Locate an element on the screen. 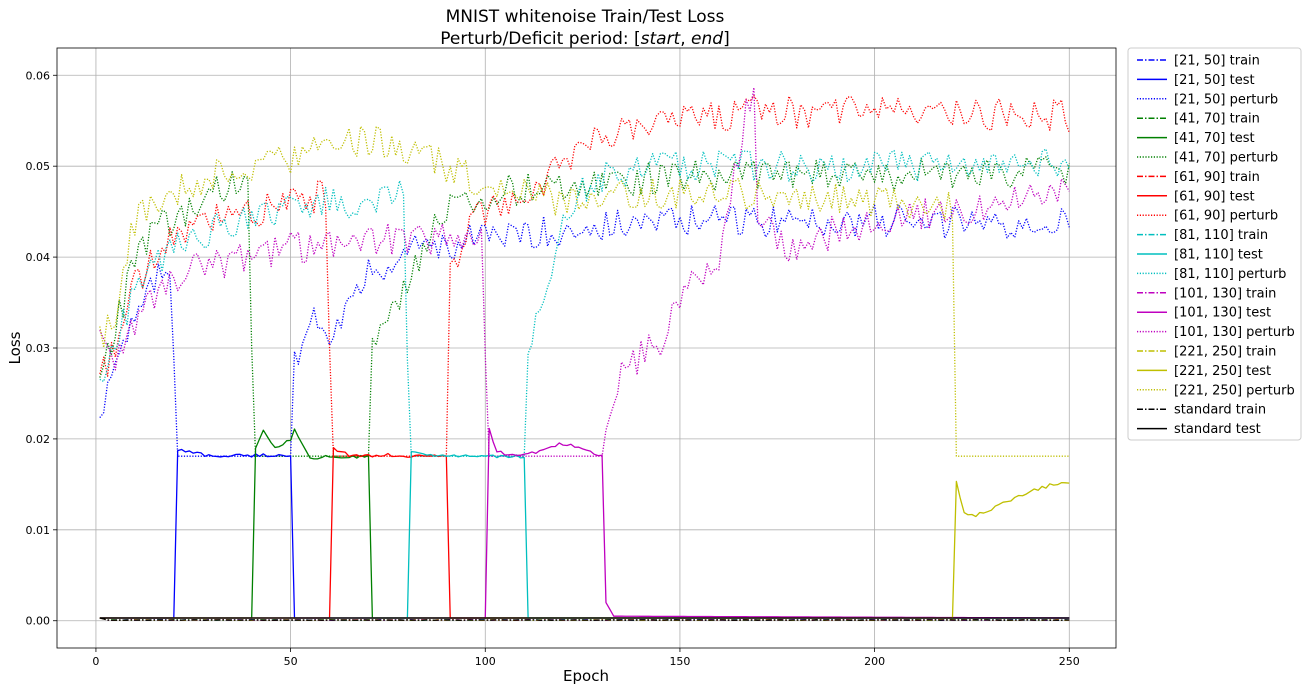 This screenshot has height=691, width=1307. legend-entry: [21, 50] perturb is located at coordinates (1226, 99).